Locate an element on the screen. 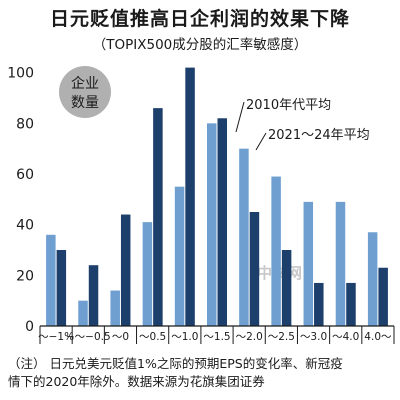 This screenshot has width=400, height=400. footnote-line-1: 日元兑美元贬值1%之际的预期EPS的变化率、新冠疫 is located at coordinates (196, 363).